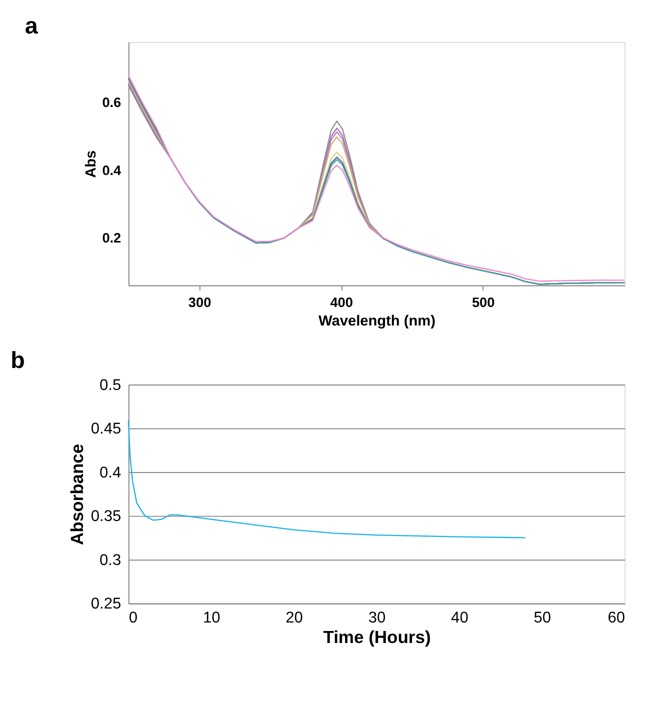 Image resolution: width=646 pixels, height=726 pixels. I want to click on y-tick-label: 0.35, so click(106, 517).